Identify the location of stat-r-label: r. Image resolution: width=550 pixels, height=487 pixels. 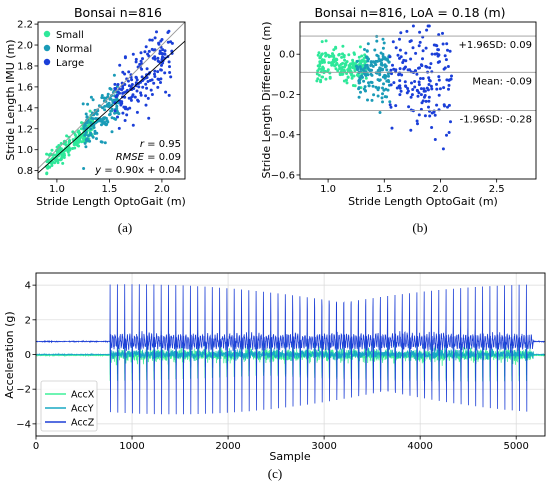
(142, 144).